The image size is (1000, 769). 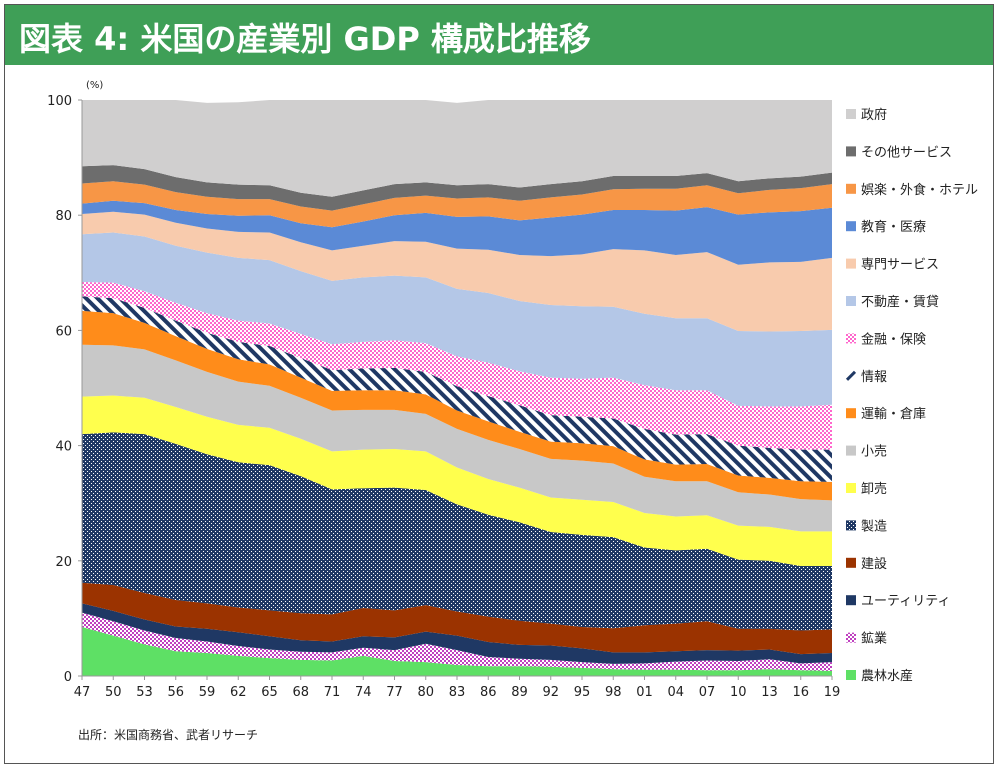 What do you see at coordinates (332, 692) in the screenshot?
I see `x-tick-label: 71` at bounding box center [332, 692].